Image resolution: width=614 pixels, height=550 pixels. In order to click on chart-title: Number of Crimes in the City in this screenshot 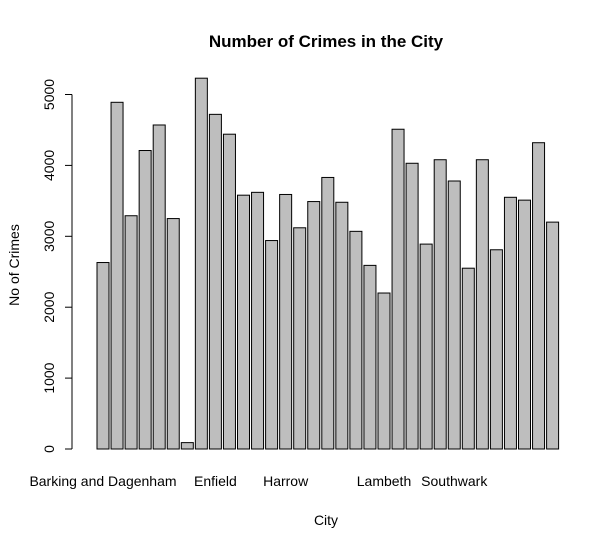, I will do `click(326, 41)`.